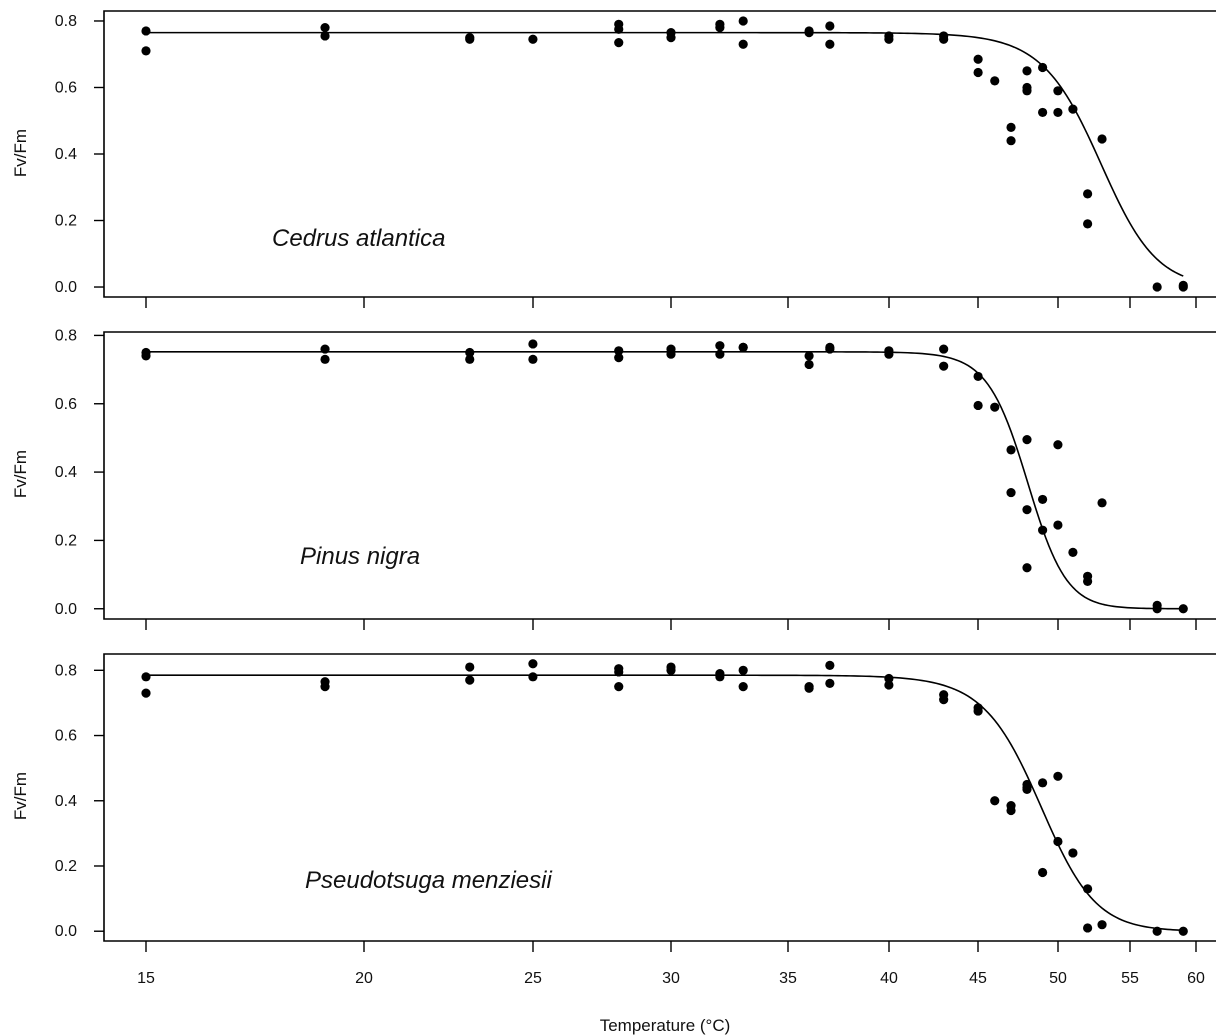  Describe the element at coordinates (889, 978) in the screenshot. I see `x-tick-label: 40` at that location.